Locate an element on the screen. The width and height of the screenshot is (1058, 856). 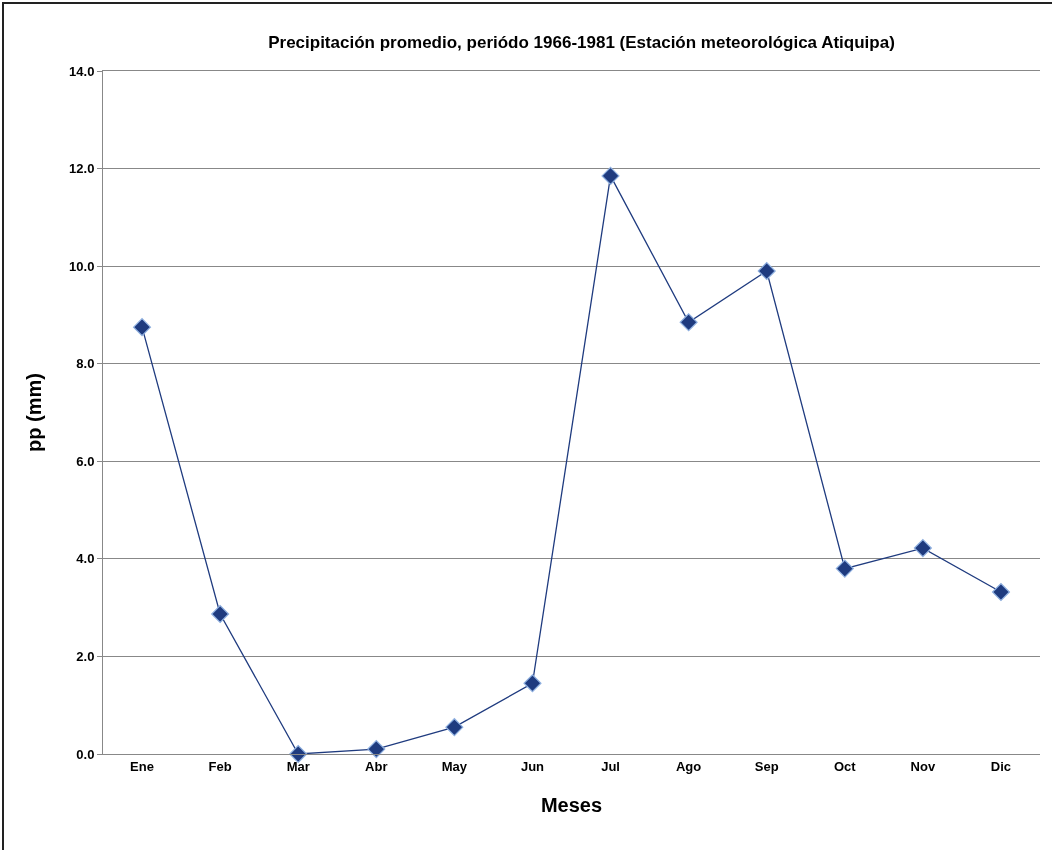
y-tick-label: 12.0 is located at coordinates (82, 169).